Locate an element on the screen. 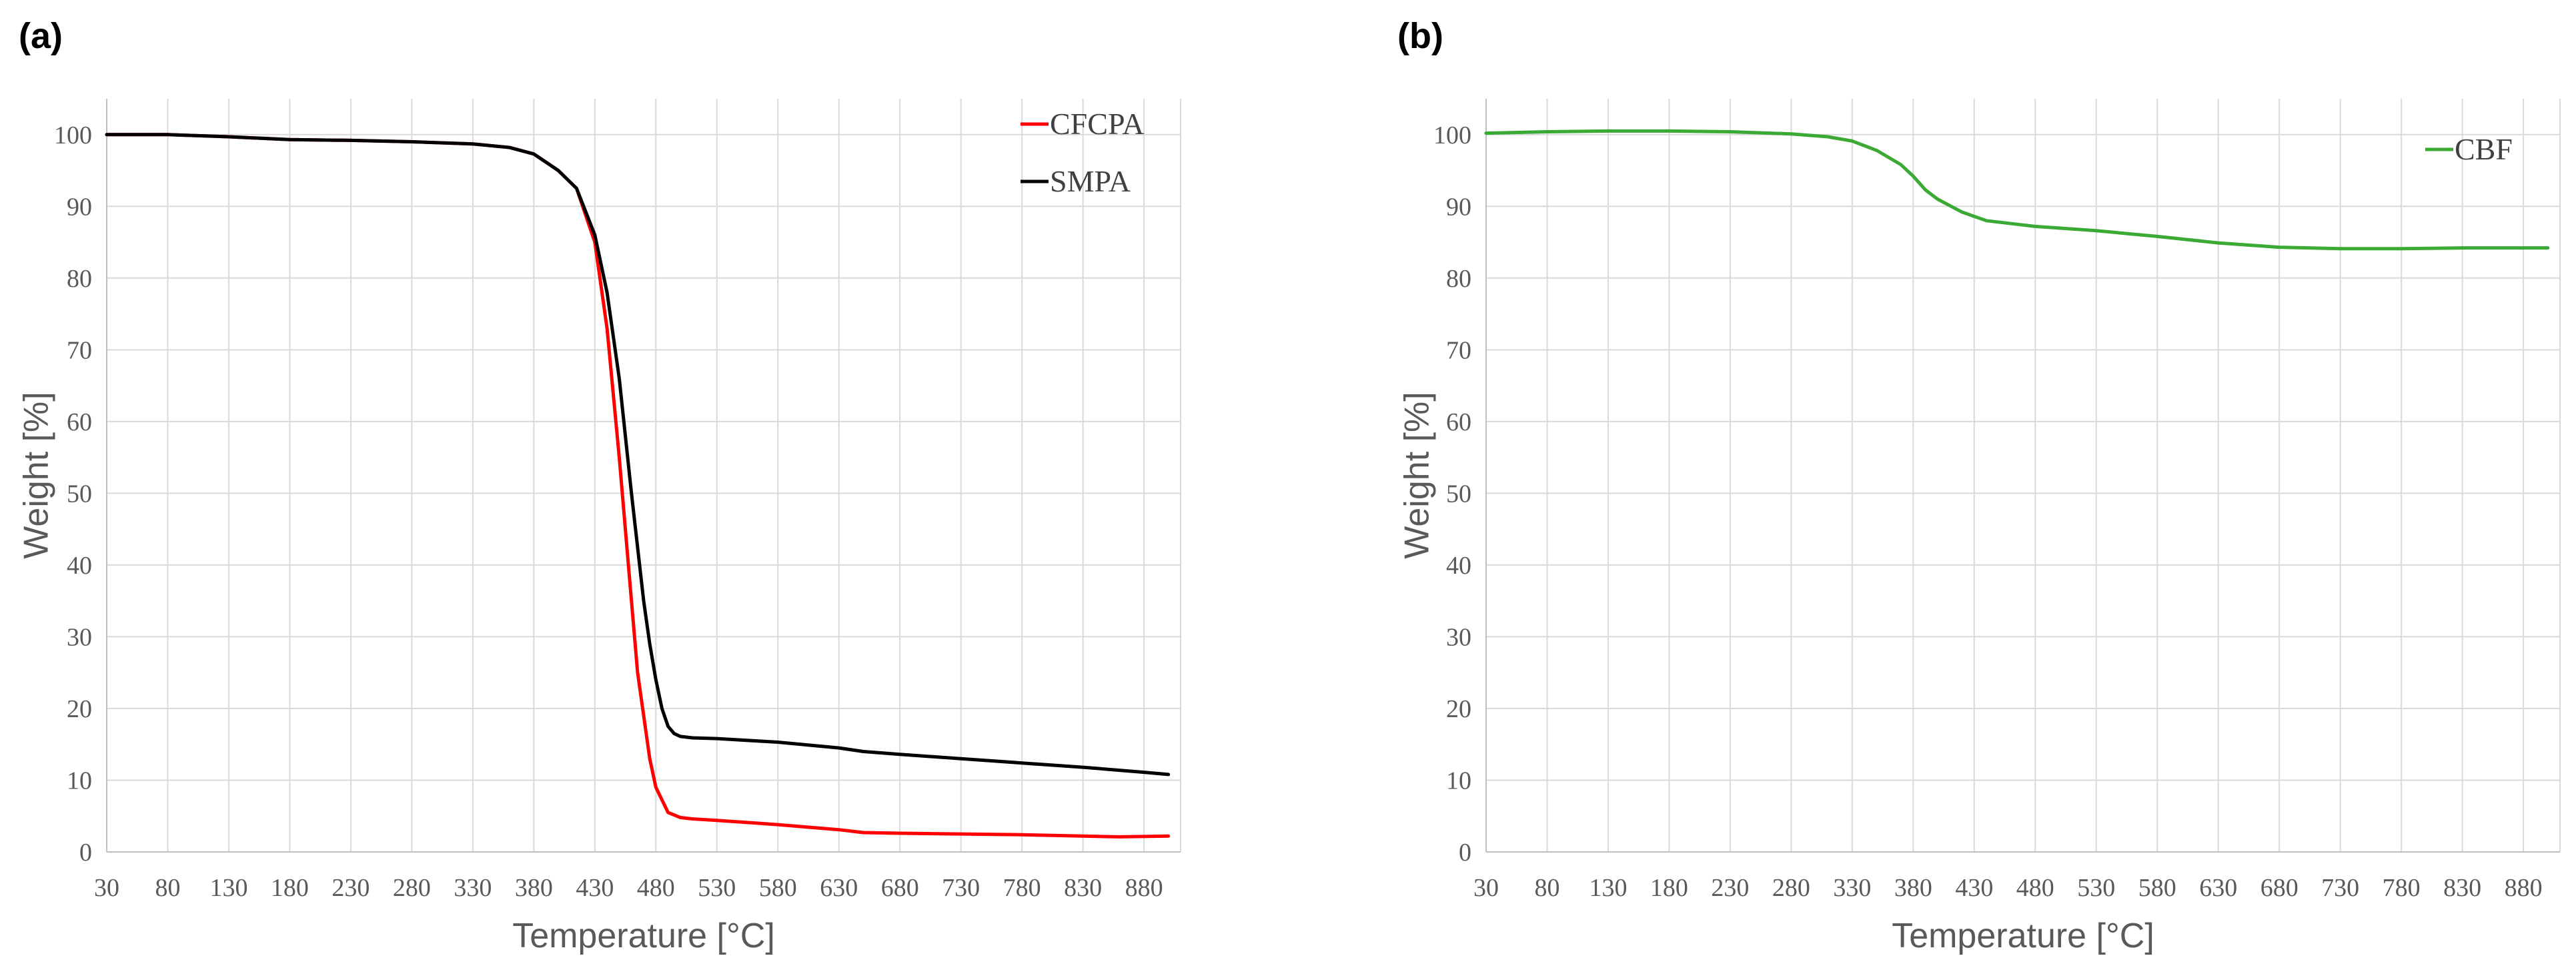  panel-a-y-tick-40: 40 is located at coordinates (79, 566).